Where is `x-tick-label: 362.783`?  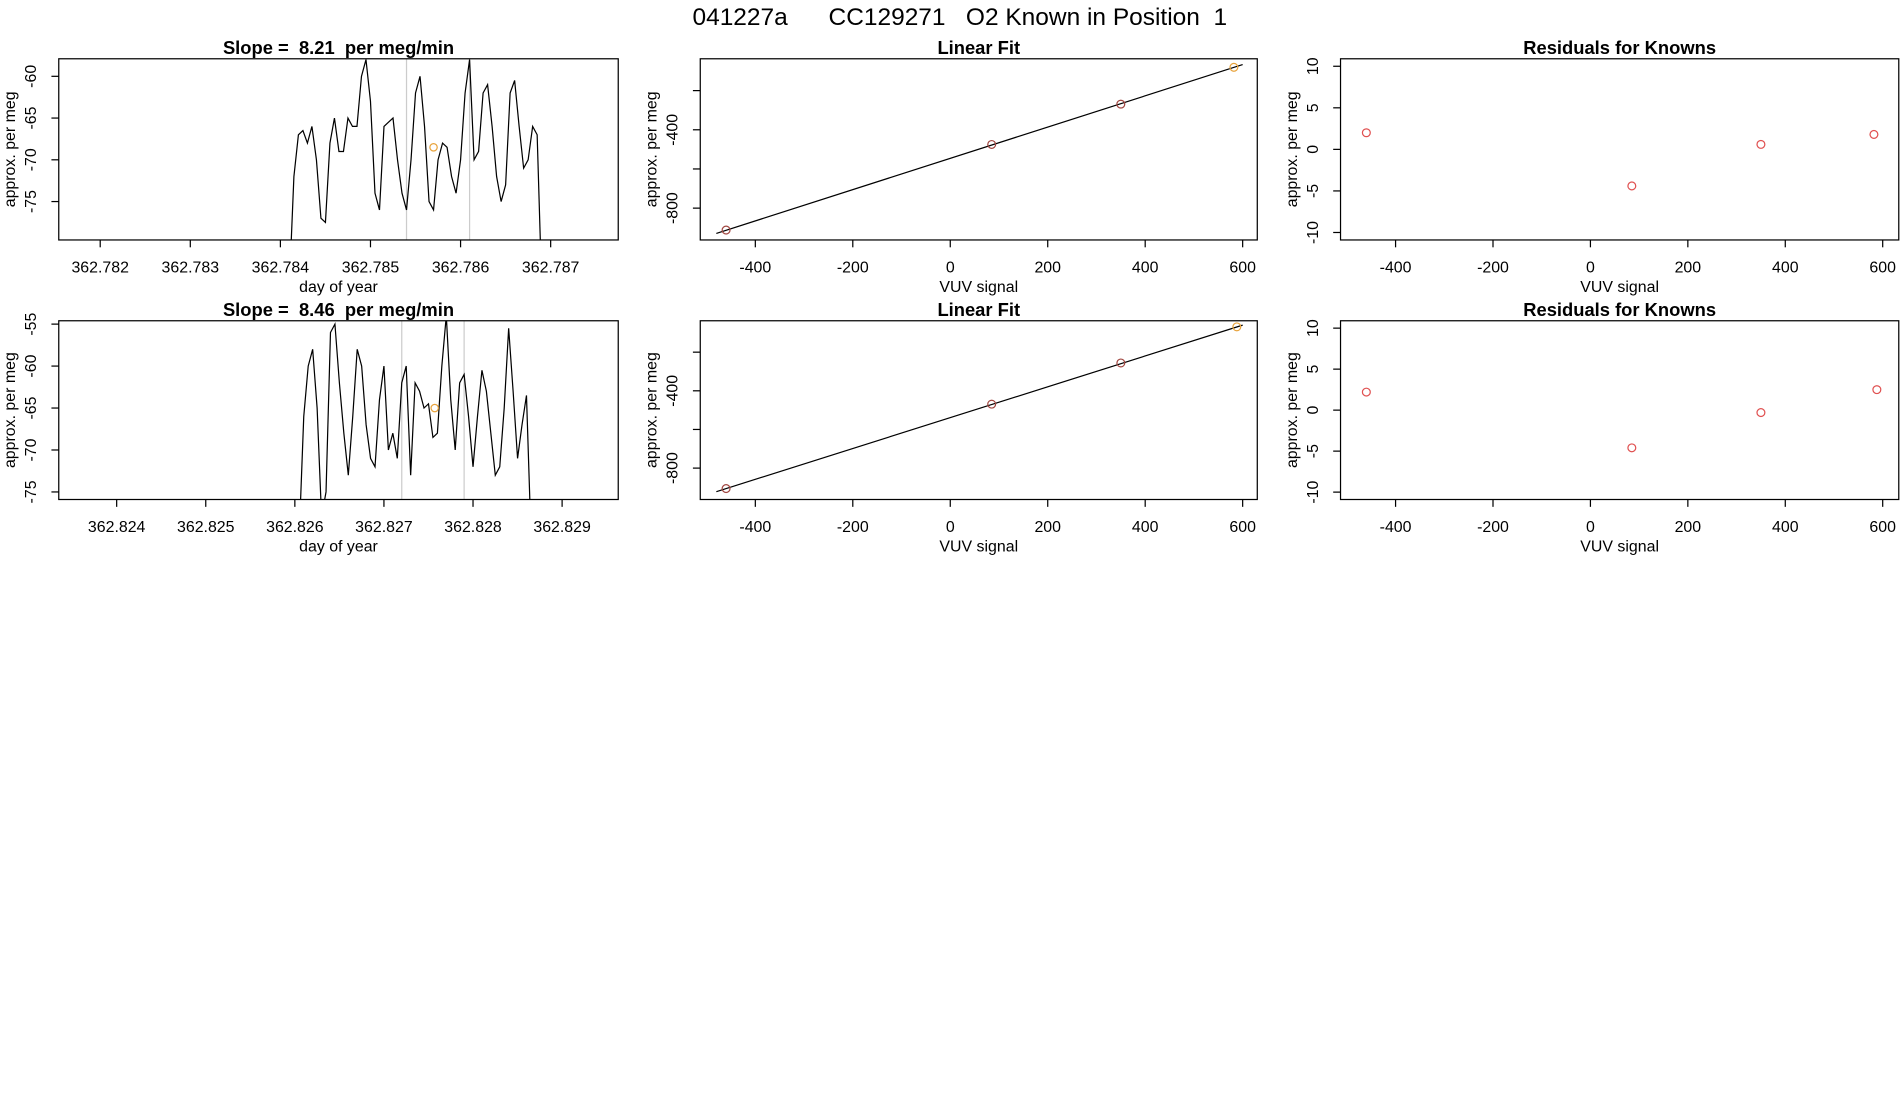 x-tick-label: 362.783 is located at coordinates (191, 267).